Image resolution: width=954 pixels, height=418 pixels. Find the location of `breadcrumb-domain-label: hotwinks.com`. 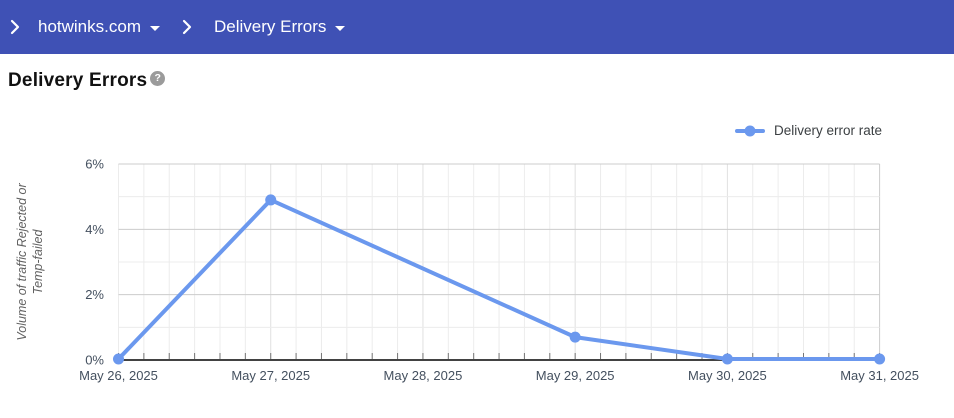

breadcrumb-domain-label: hotwinks.com is located at coordinates (89, 26).